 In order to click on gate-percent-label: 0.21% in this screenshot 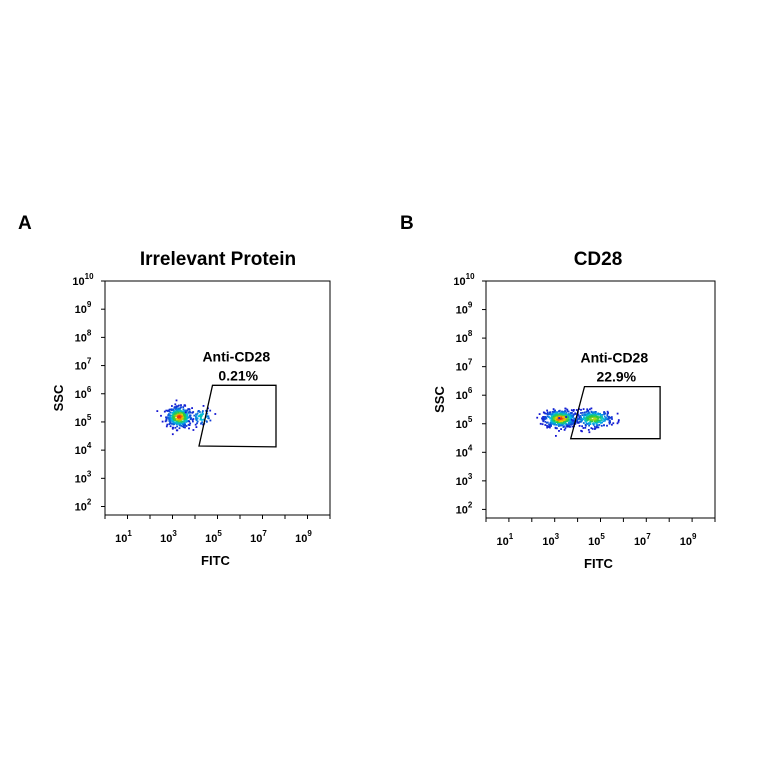, I will do `click(238, 375)`.